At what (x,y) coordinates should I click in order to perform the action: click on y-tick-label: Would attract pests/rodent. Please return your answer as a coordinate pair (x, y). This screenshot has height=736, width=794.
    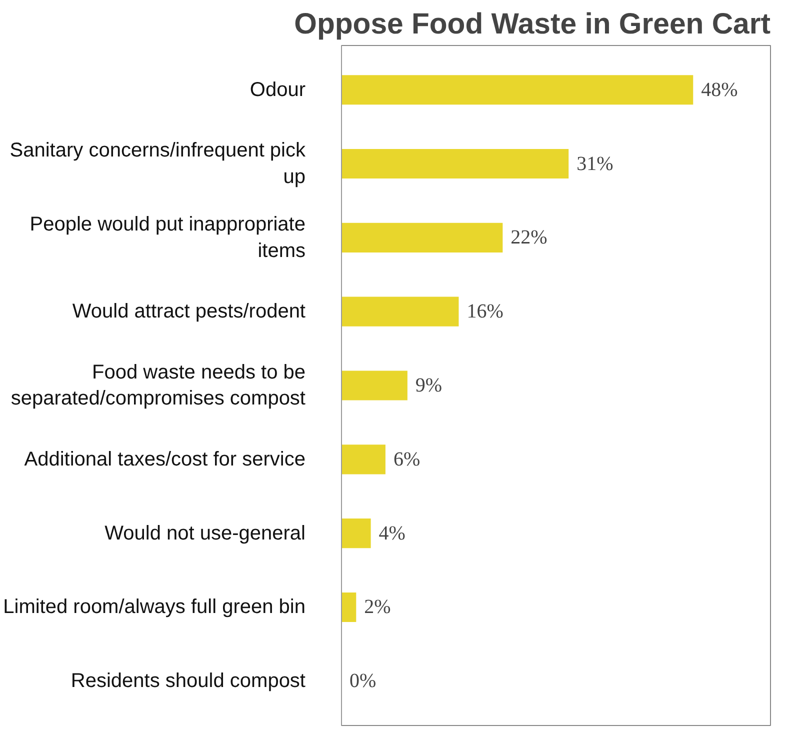
    Looking at the image, I should click on (189, 311).